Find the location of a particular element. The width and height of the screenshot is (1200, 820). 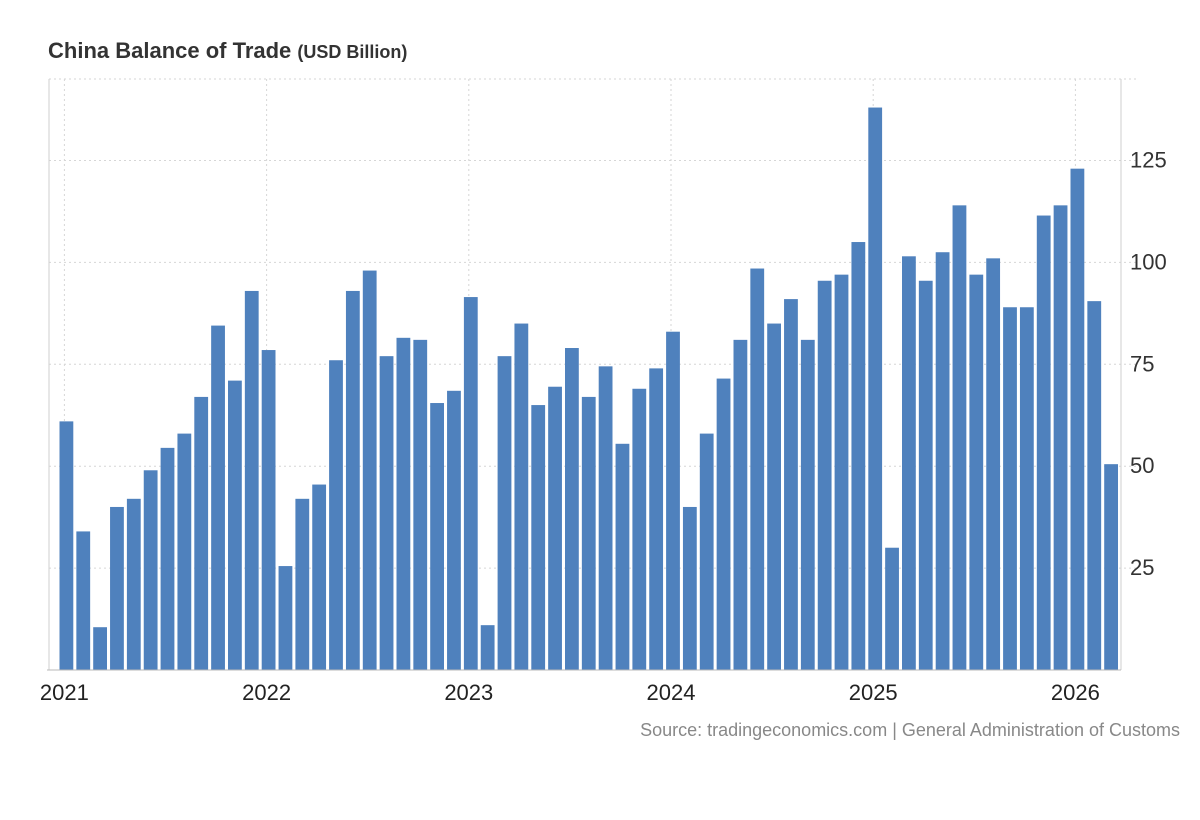

chart-unit: (USD Billion) is located at coordinates (352, 52).